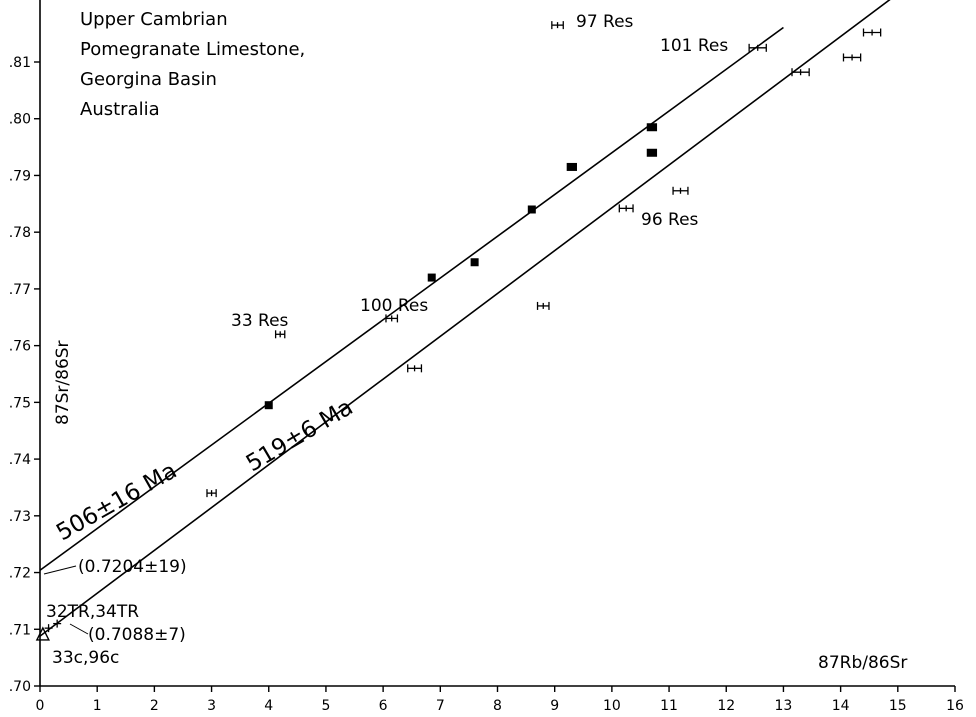 The height and width of the screenshot is (717, 976). What do you see at coordinates (955, 706) in the screenshot?
I see `x-tick-label: 16` at bounding box center [955, 706].